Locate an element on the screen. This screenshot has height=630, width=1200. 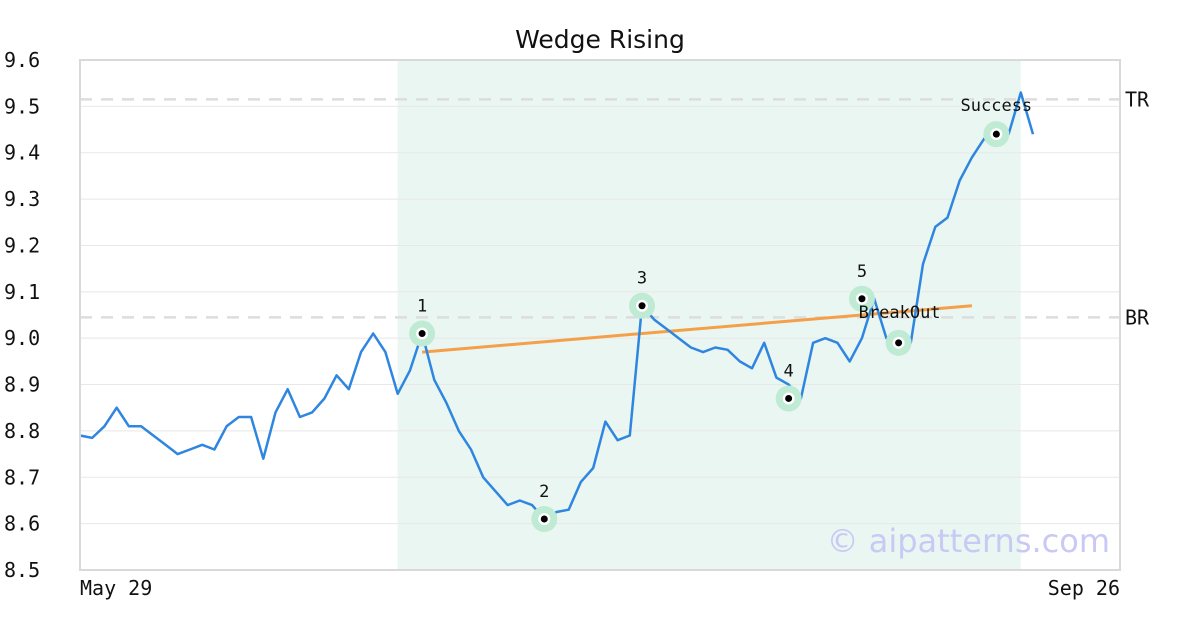
y-tick-label: 9.2 is located at coordinates (22, 245).